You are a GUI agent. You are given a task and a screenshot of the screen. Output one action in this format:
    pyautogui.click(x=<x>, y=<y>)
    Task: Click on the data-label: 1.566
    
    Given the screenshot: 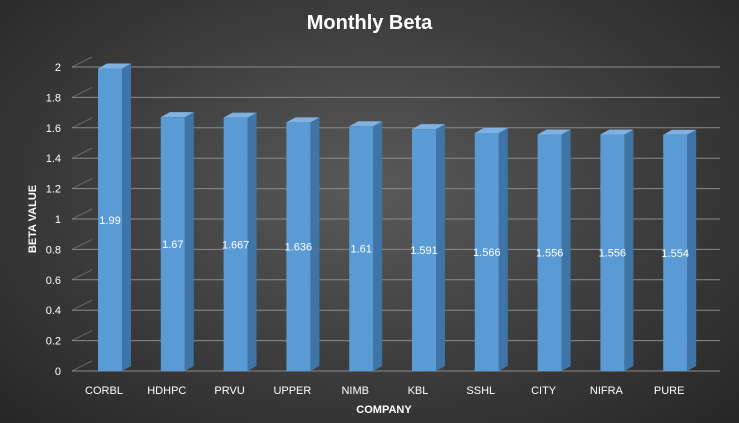 What is the action you would take?
    pyautogui.click(x=487, y=253)
    